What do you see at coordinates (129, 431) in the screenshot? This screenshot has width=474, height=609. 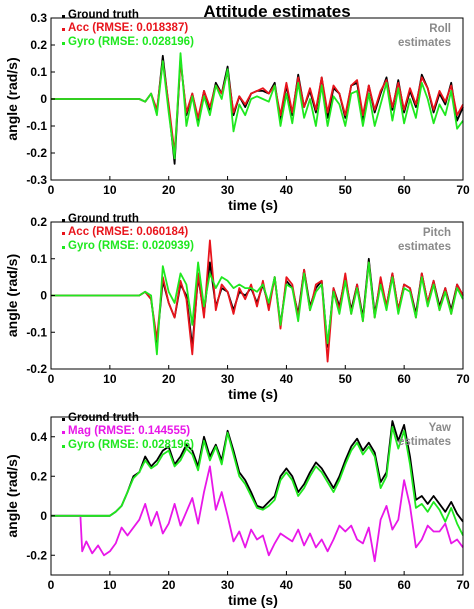 I see `legend-entry: Mag (RMSE: 0.144555)` at bounding box center [129, 431].